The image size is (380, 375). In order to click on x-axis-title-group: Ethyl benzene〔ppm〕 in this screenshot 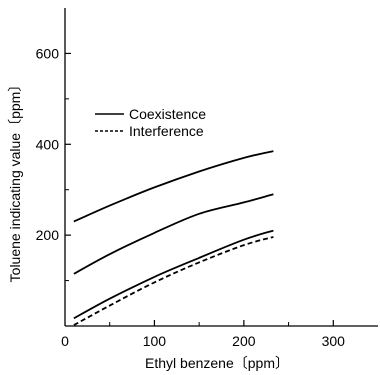, I will do `click(217, 363)`.